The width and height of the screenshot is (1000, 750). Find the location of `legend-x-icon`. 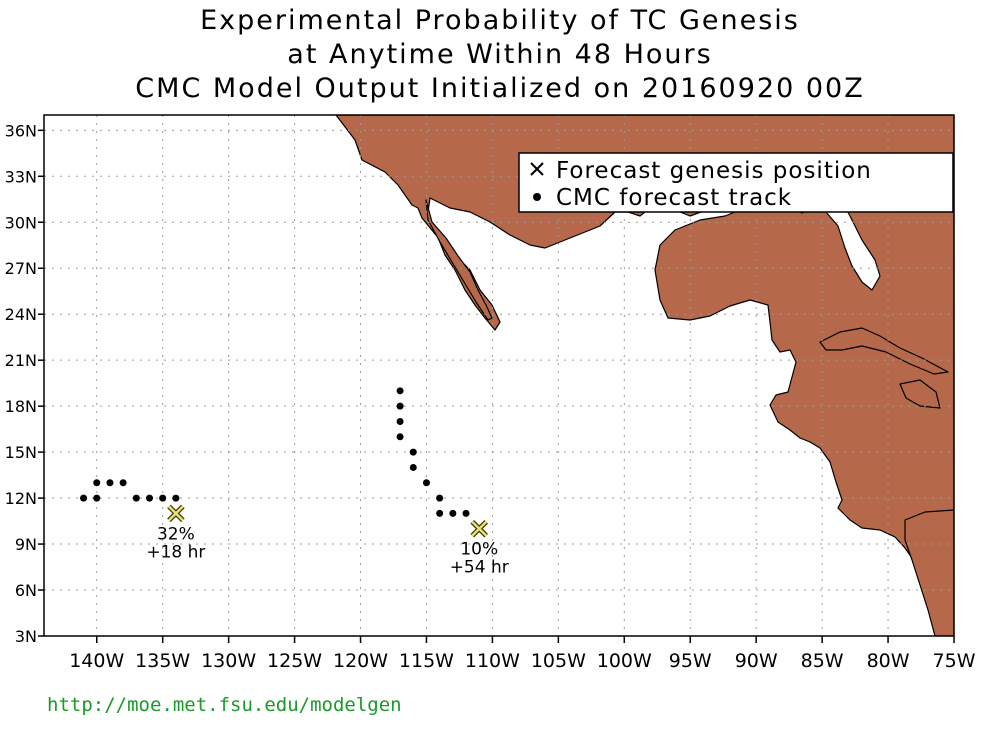

legend-x-icon is located at coordinates (537, 169).